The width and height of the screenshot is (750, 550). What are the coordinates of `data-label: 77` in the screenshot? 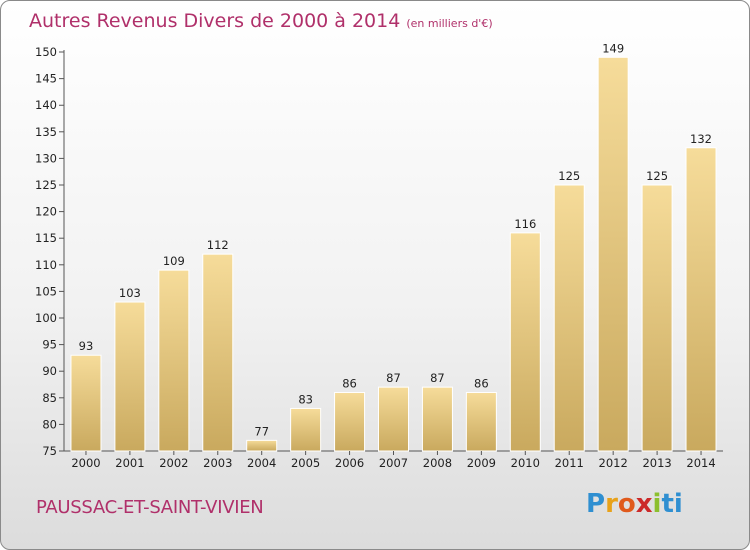 It's located at (261, 431).